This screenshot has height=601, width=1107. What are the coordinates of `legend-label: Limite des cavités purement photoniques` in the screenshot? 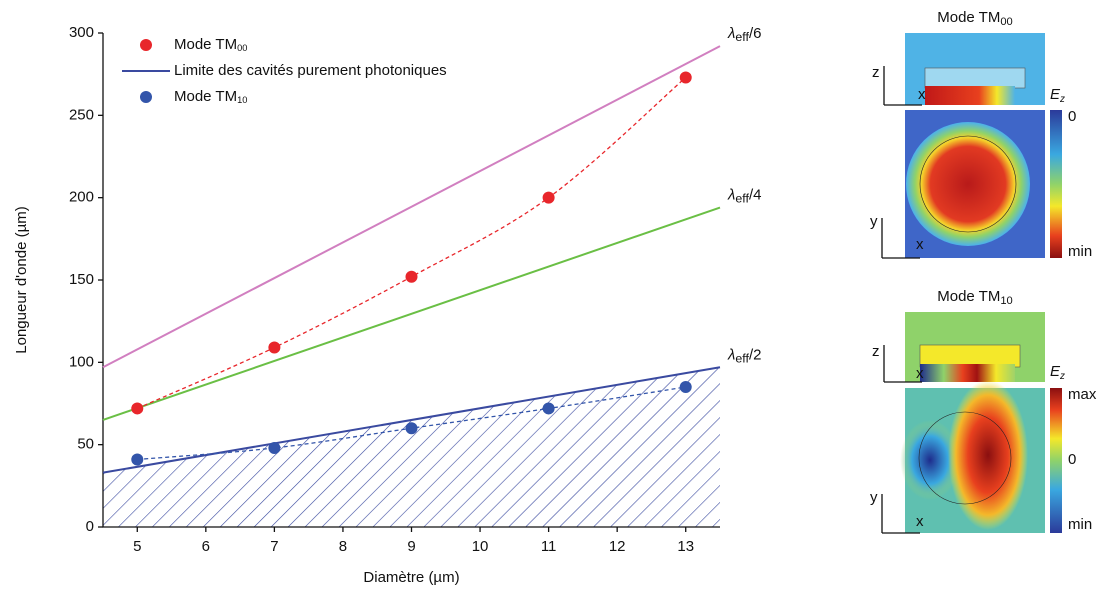 It's located at (310, 70).